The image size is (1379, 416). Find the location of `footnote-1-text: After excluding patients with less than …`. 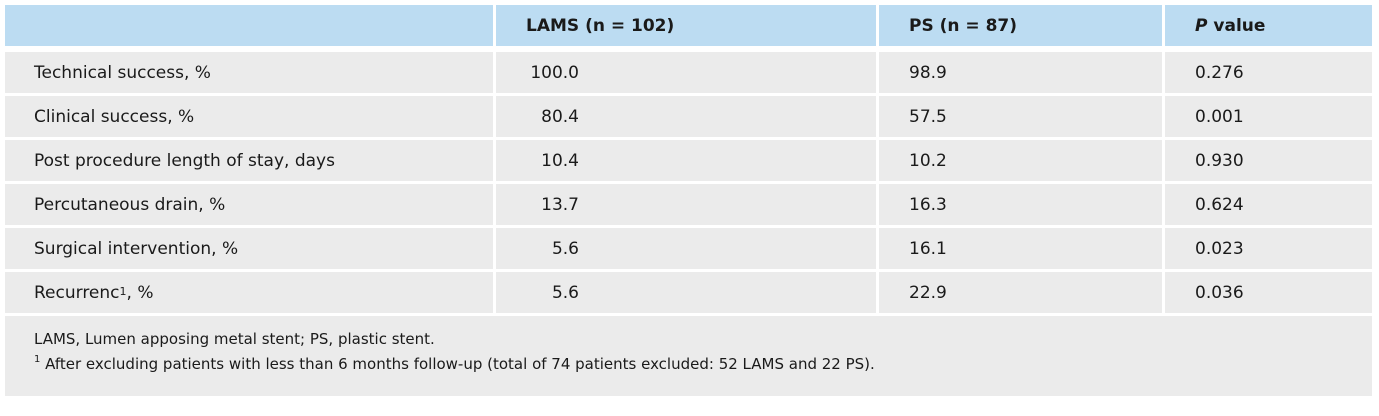

footnote-1-text: After excluding patients with less than … is located at coordinates (457, 364).